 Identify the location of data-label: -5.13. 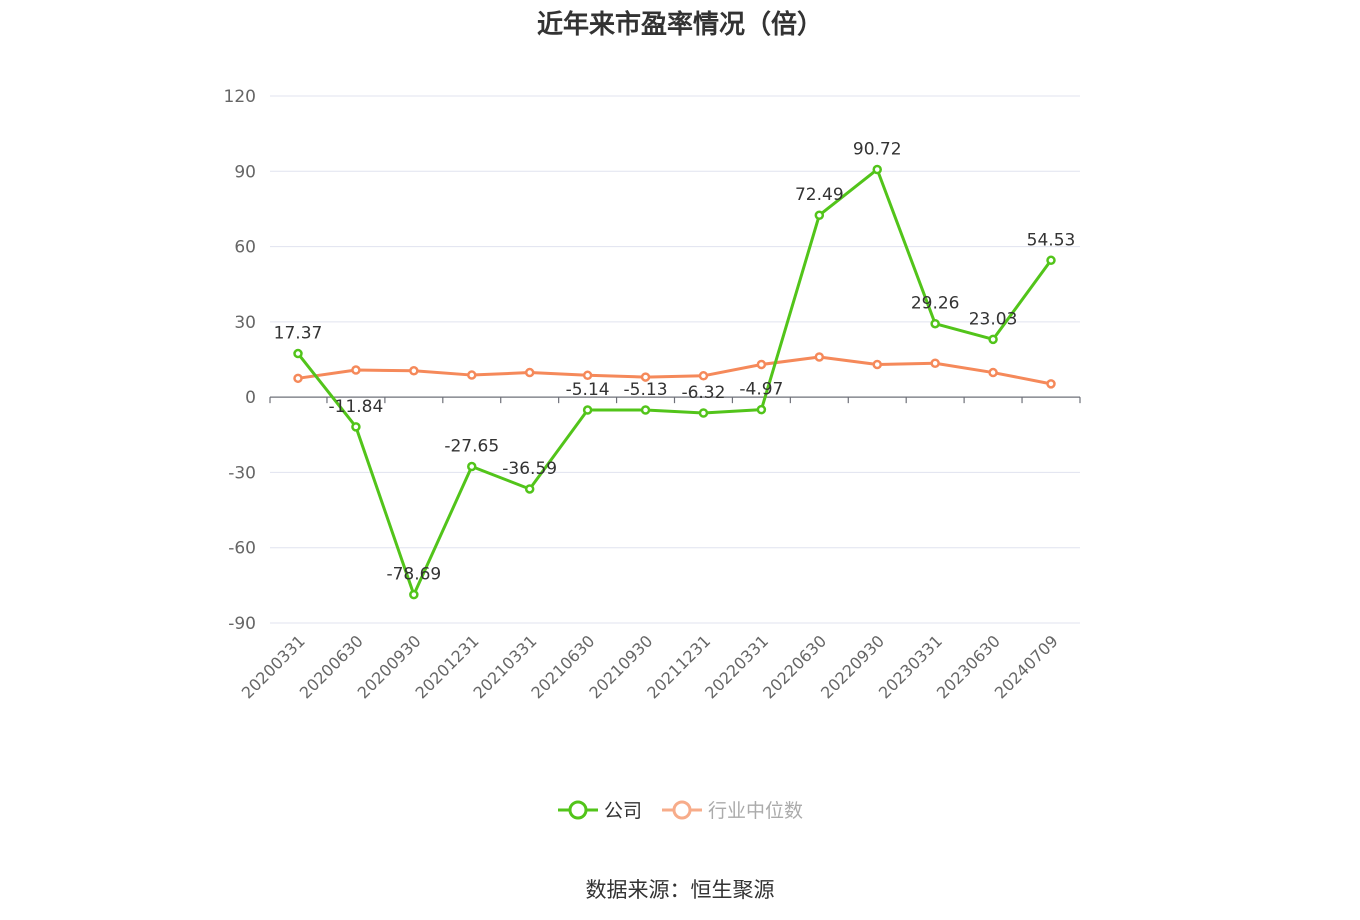
(646, 390).